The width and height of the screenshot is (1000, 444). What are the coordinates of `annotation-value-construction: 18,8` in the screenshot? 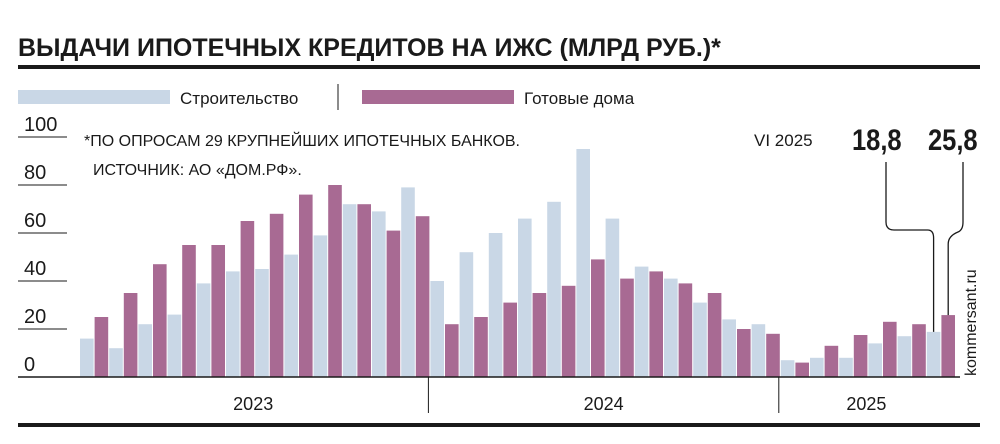 It's located at (877, 139).